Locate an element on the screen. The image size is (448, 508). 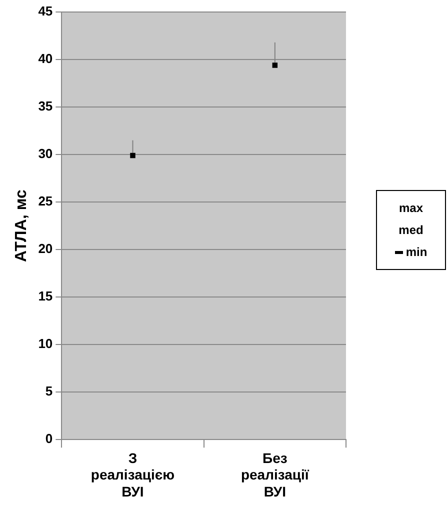
legend-label: min is located at coordinates (417, 252).